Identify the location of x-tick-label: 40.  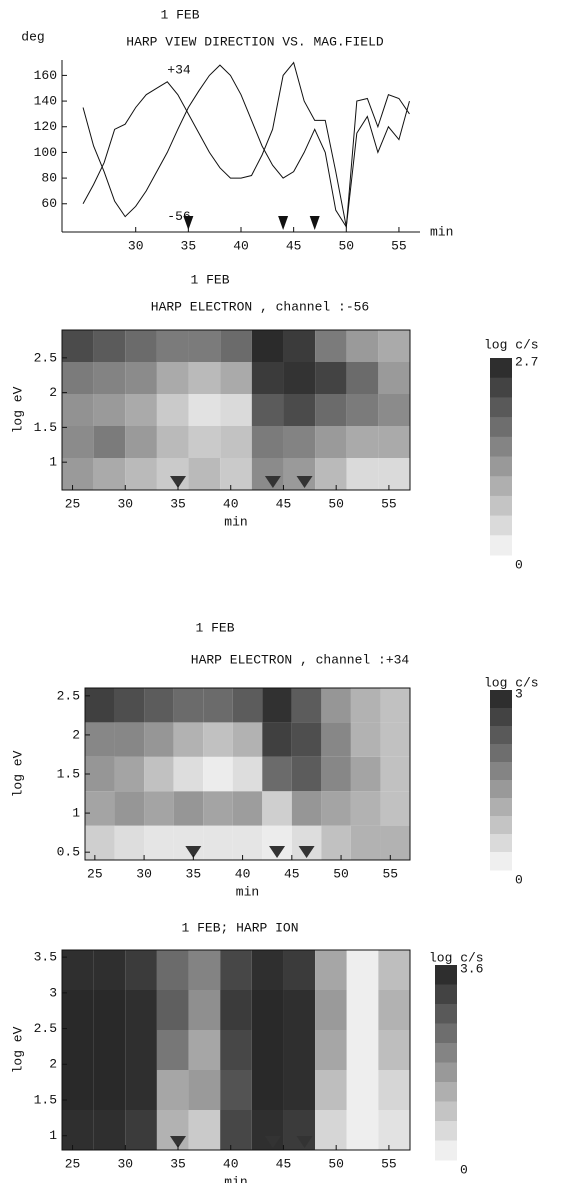
(231, 1163).